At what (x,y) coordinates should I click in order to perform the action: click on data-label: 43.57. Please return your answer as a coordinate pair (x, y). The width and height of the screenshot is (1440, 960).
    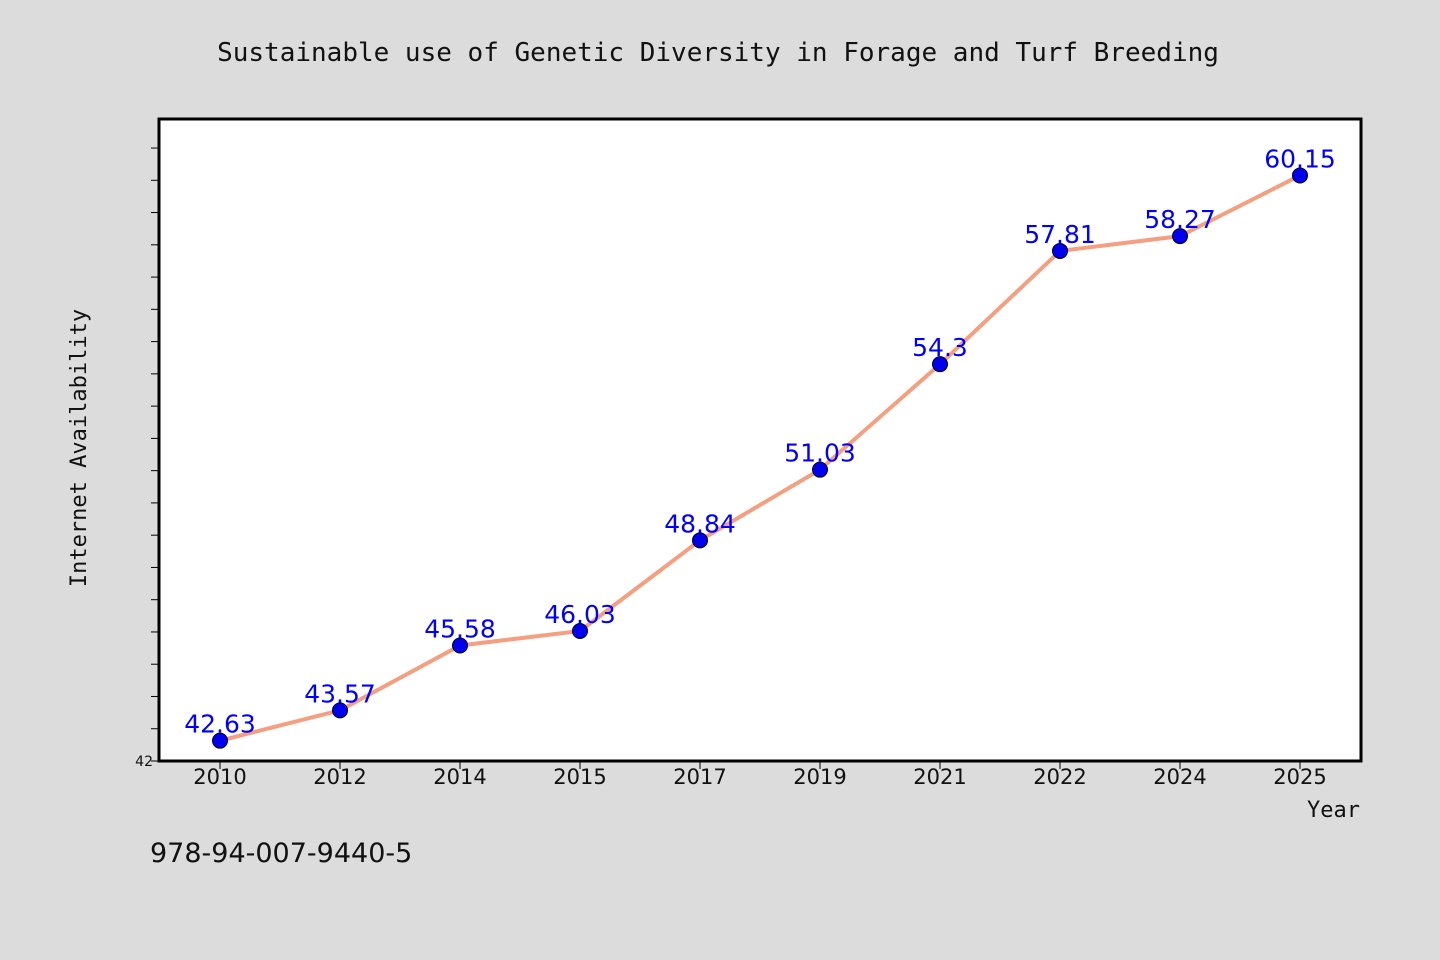
    Looking at the image, I should click on (340, 693).